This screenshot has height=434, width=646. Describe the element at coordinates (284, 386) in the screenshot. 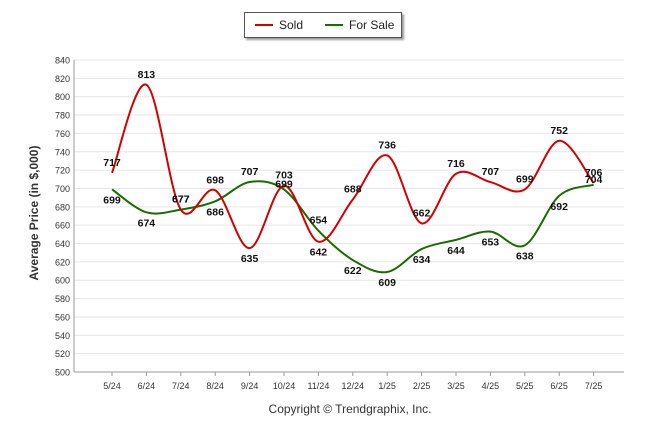

I see `x-tick-label: 10/24` at that location.